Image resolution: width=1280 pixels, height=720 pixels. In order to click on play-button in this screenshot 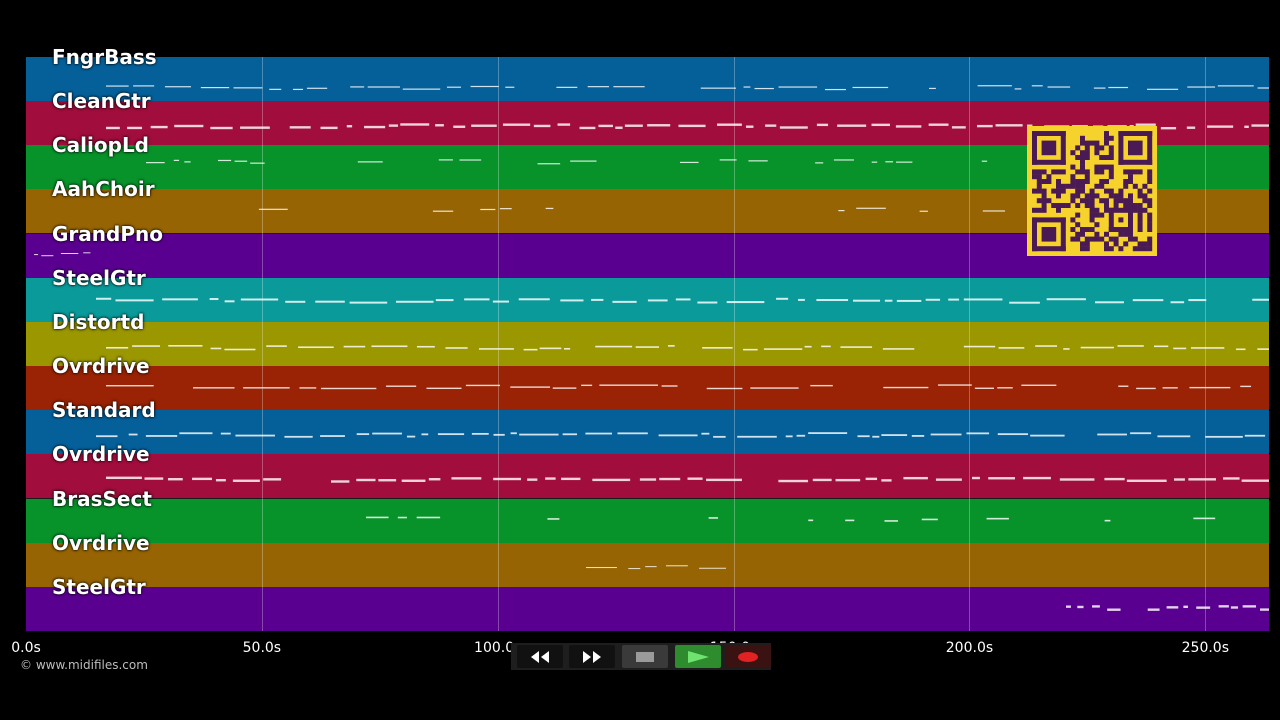, I will do `click(698, 656)`.